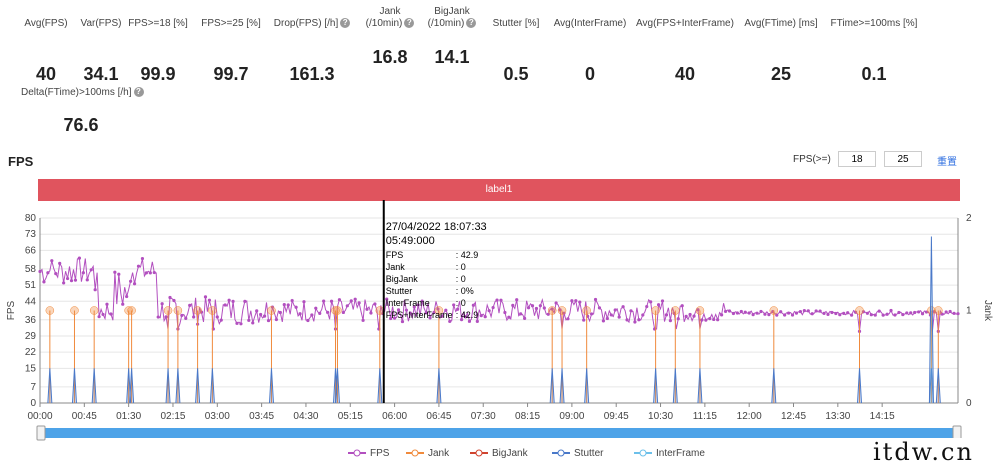  Describe the element at coordinates (31, 368) in the screenshot. I see `y-tick-label: 15` at that location.